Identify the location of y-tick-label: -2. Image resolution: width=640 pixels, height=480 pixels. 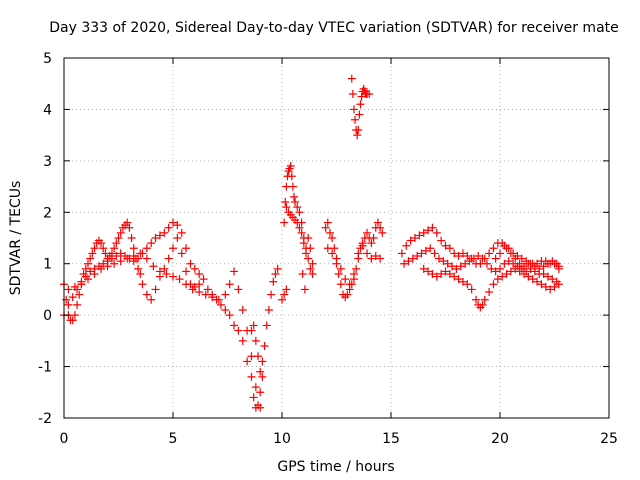
(45, 419).